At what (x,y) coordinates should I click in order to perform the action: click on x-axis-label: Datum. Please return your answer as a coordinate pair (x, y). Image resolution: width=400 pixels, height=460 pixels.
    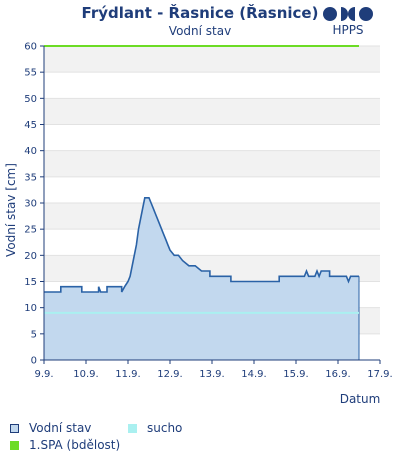
    Looking at the image, I should click on (360, 399).